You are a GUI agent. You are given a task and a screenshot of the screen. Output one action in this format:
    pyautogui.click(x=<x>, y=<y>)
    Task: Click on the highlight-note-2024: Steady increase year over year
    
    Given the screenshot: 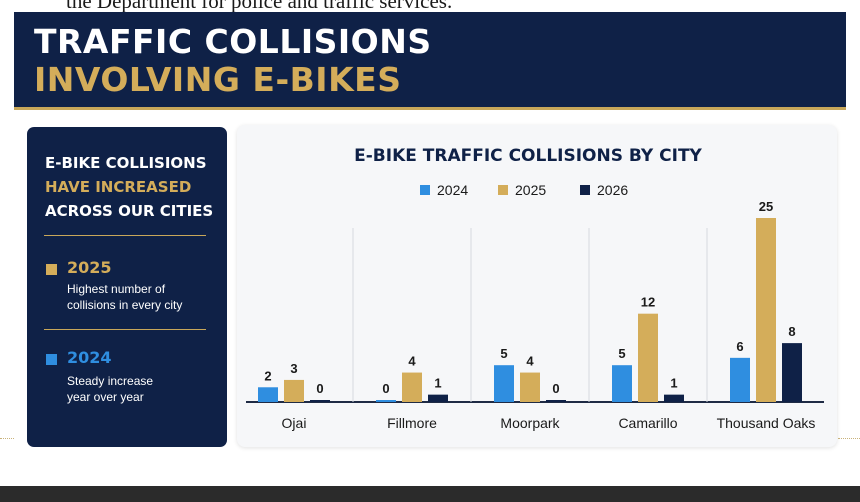 What is the action you would take?
    pyautogui.click(x=142, y=389)
    